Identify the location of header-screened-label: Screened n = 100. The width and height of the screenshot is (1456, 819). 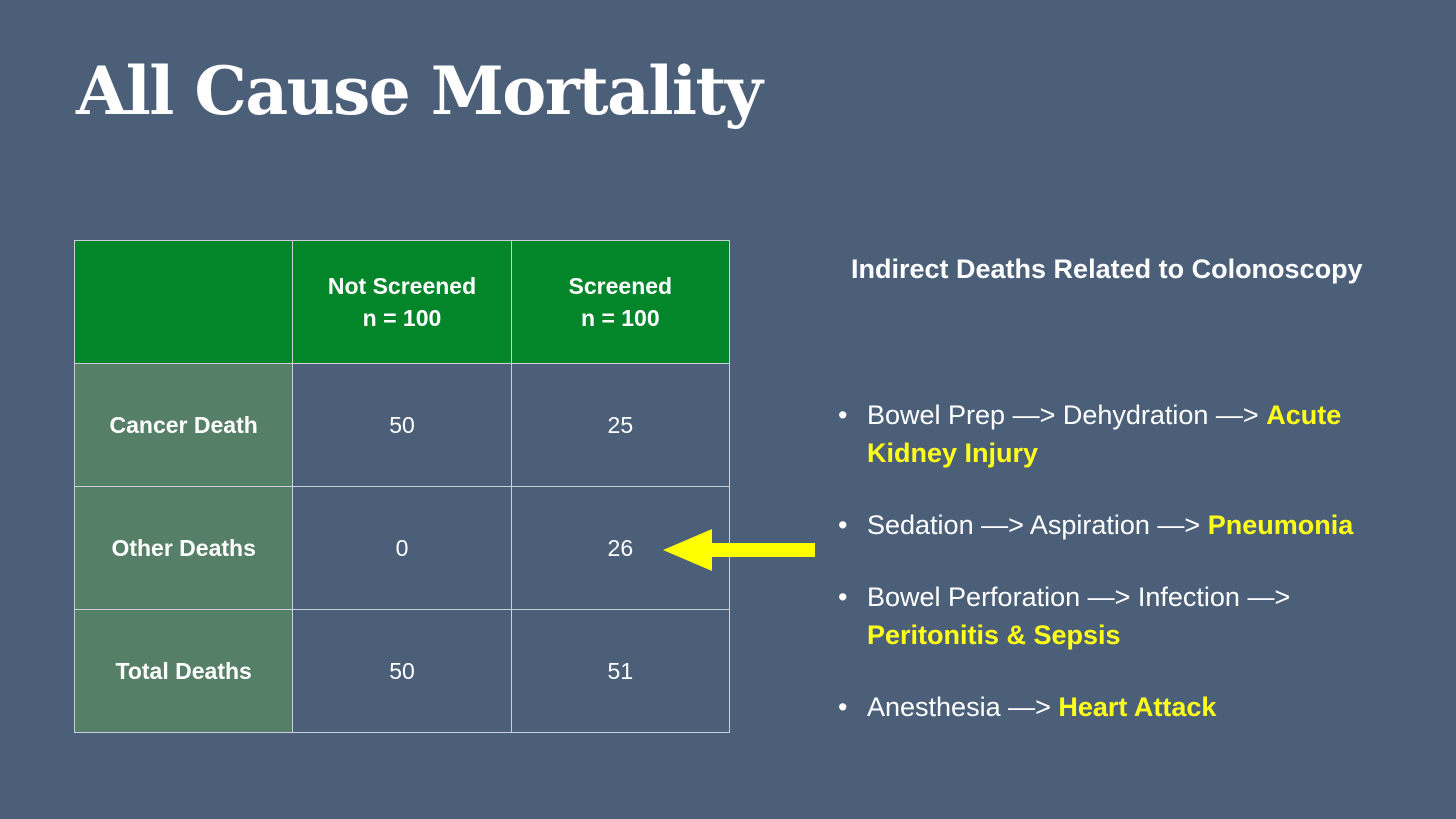
(620, 302).